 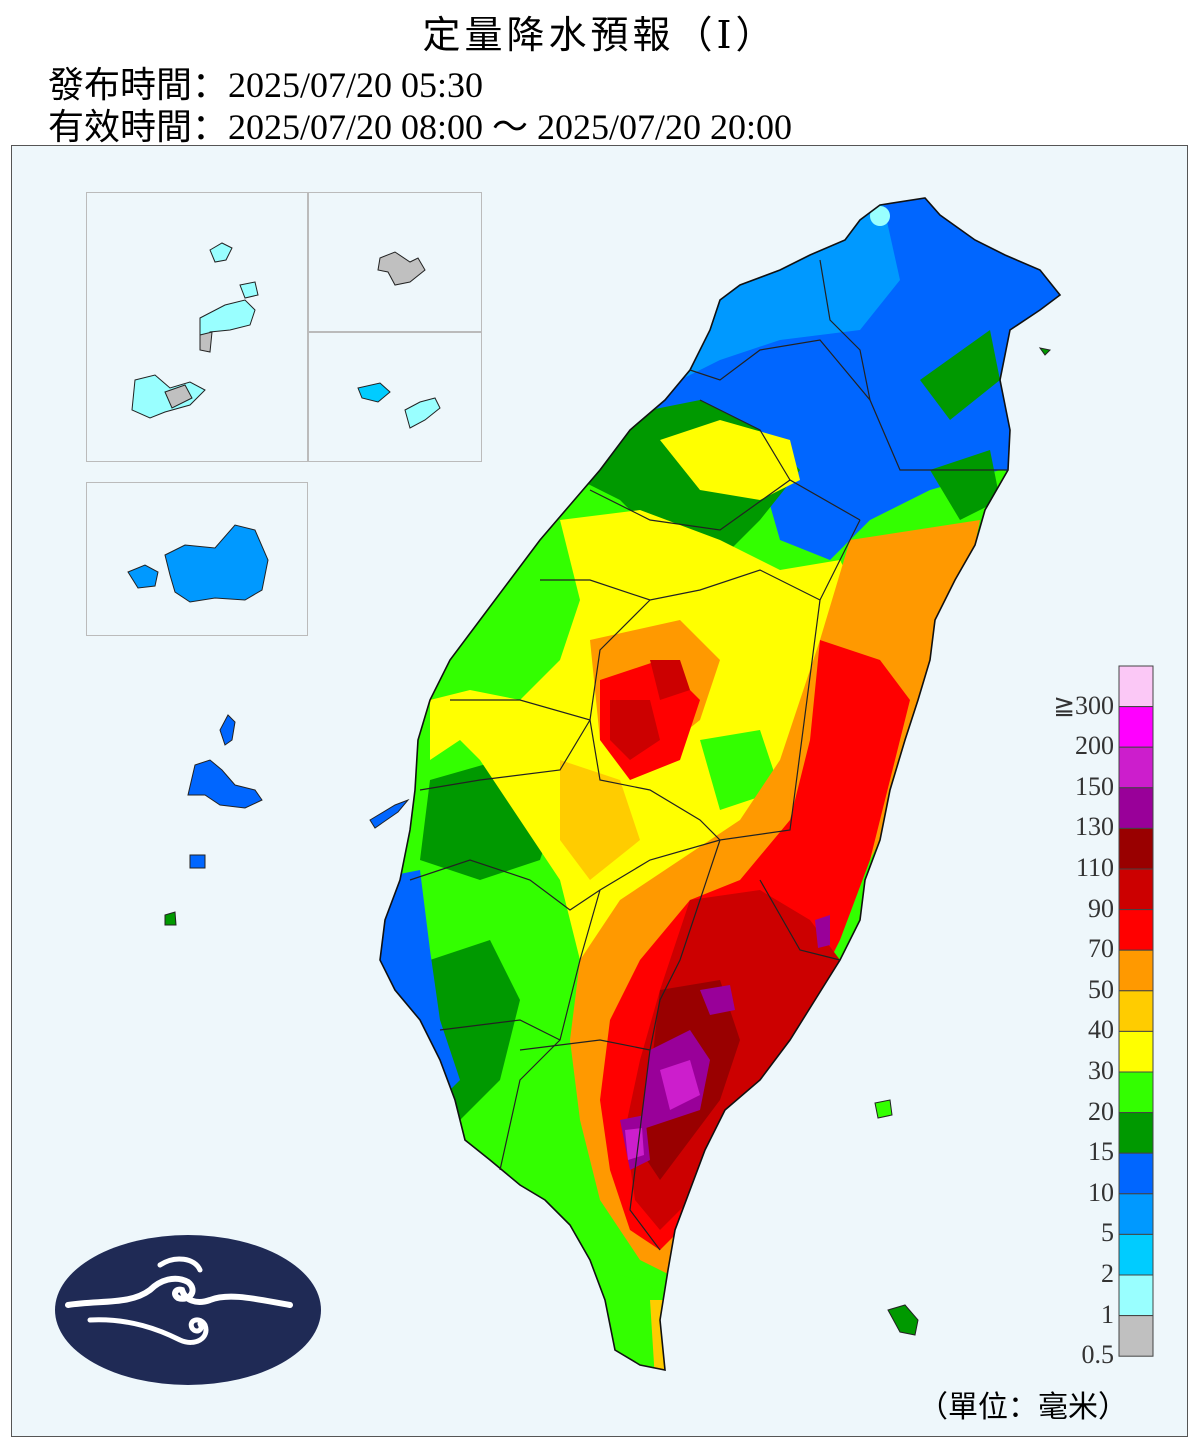 I want to click on legend-label: 15, so click(x=1101, y=1152).